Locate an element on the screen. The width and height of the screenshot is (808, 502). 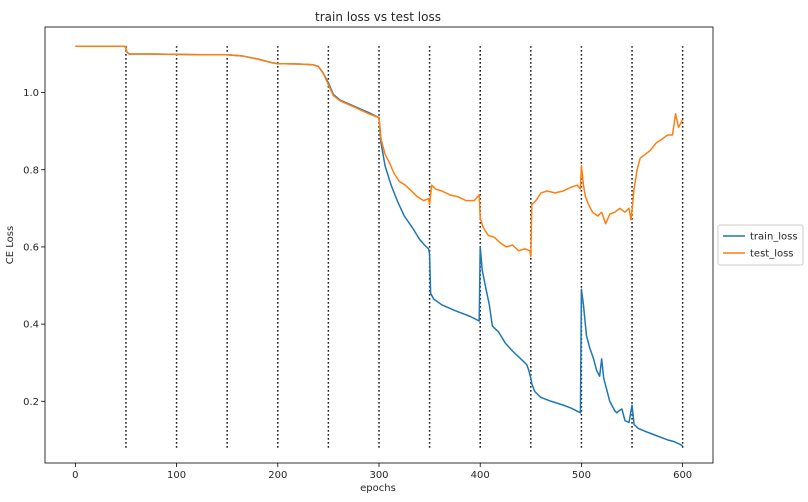
legend-label-test-loss: test_loss is located at coordinates (772, 254).